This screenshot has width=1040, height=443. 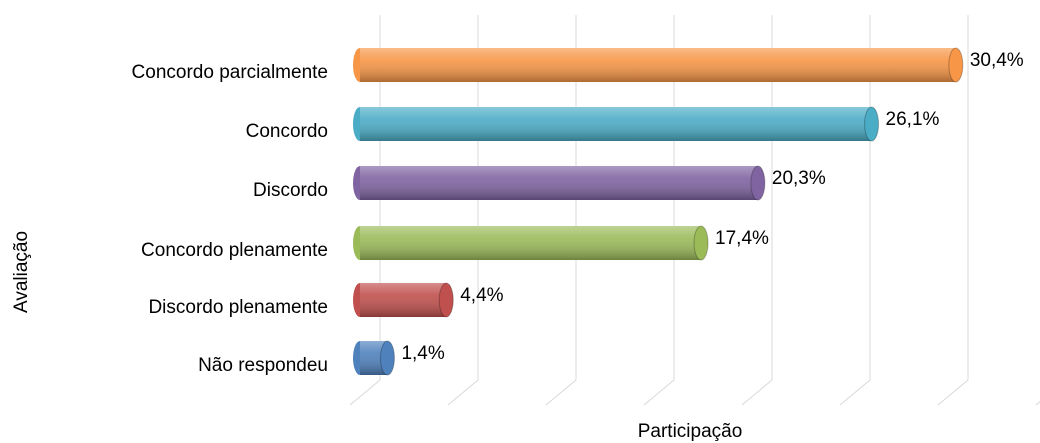 What do you see at coordinates (997, 60) in the screenshot?
I see `value-label: 30,4%` at bounding box center [997, 60].